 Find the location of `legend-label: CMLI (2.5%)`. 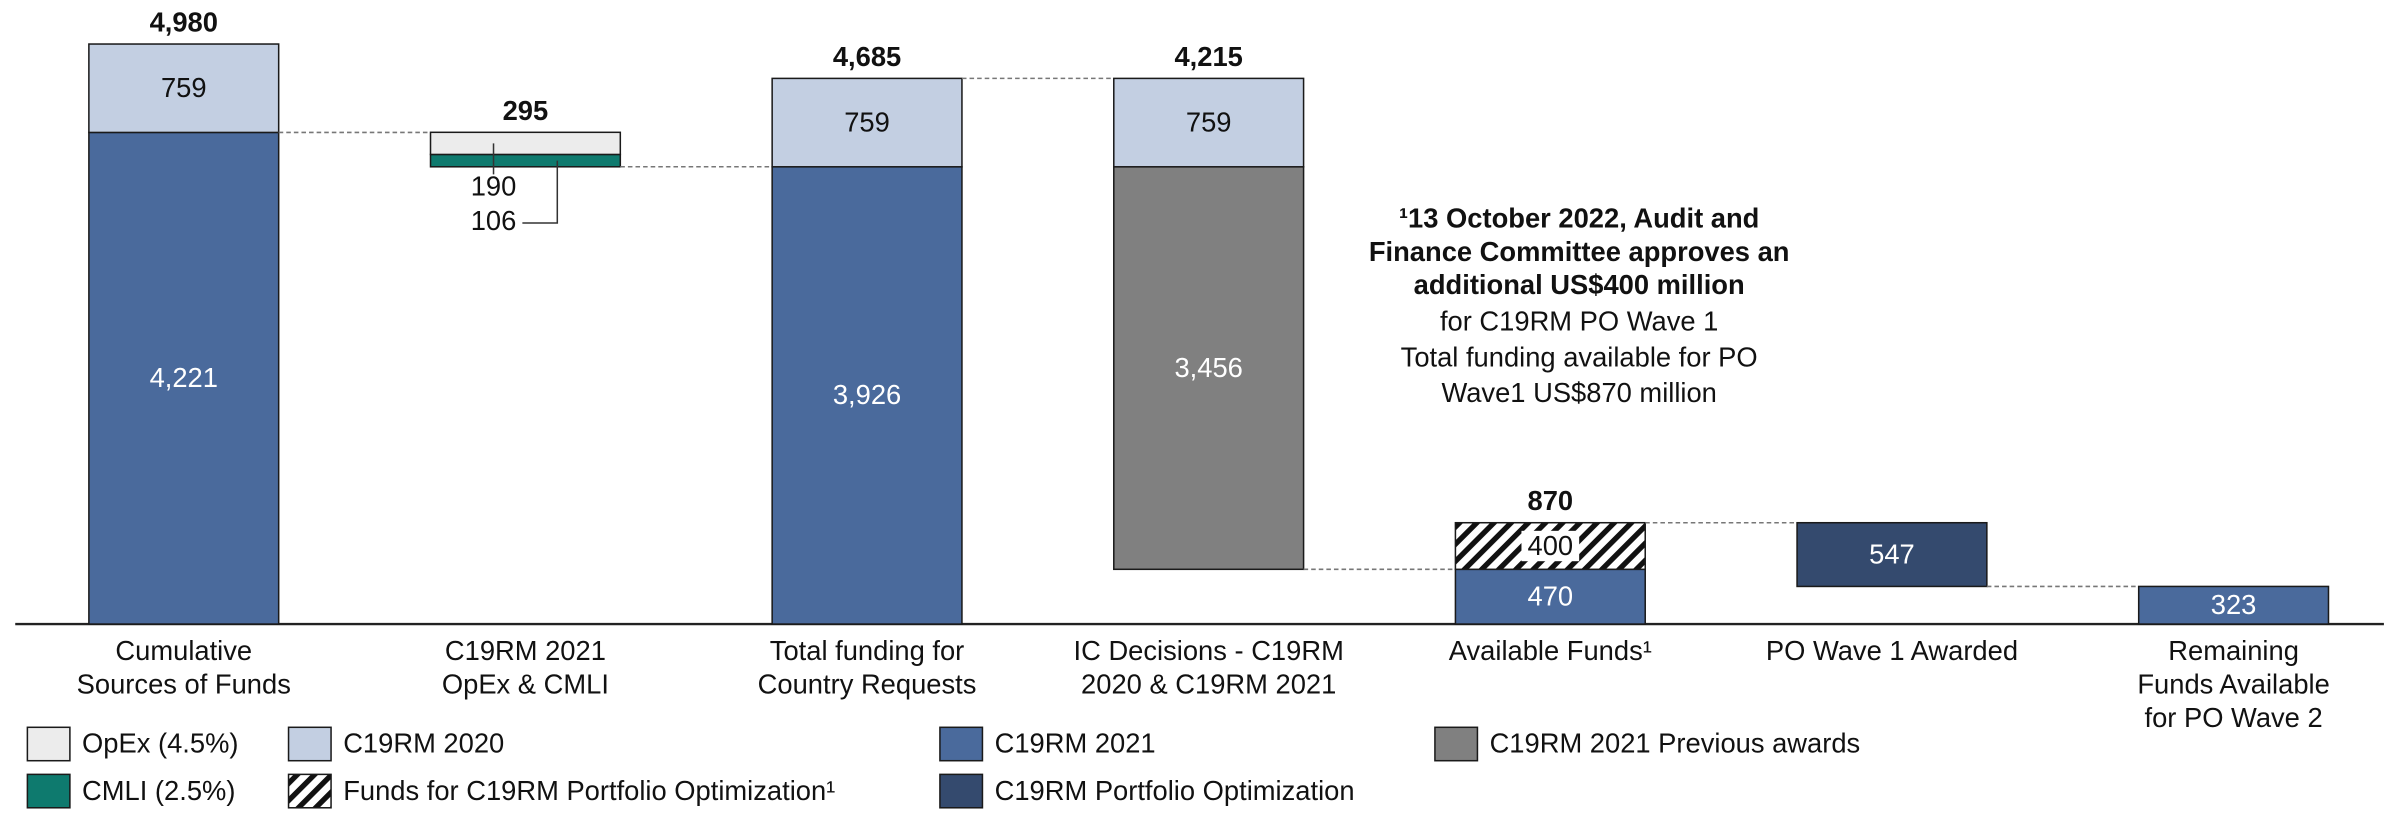

legend-label: CMLI (2.5%) is located at coordinates (158, 790).